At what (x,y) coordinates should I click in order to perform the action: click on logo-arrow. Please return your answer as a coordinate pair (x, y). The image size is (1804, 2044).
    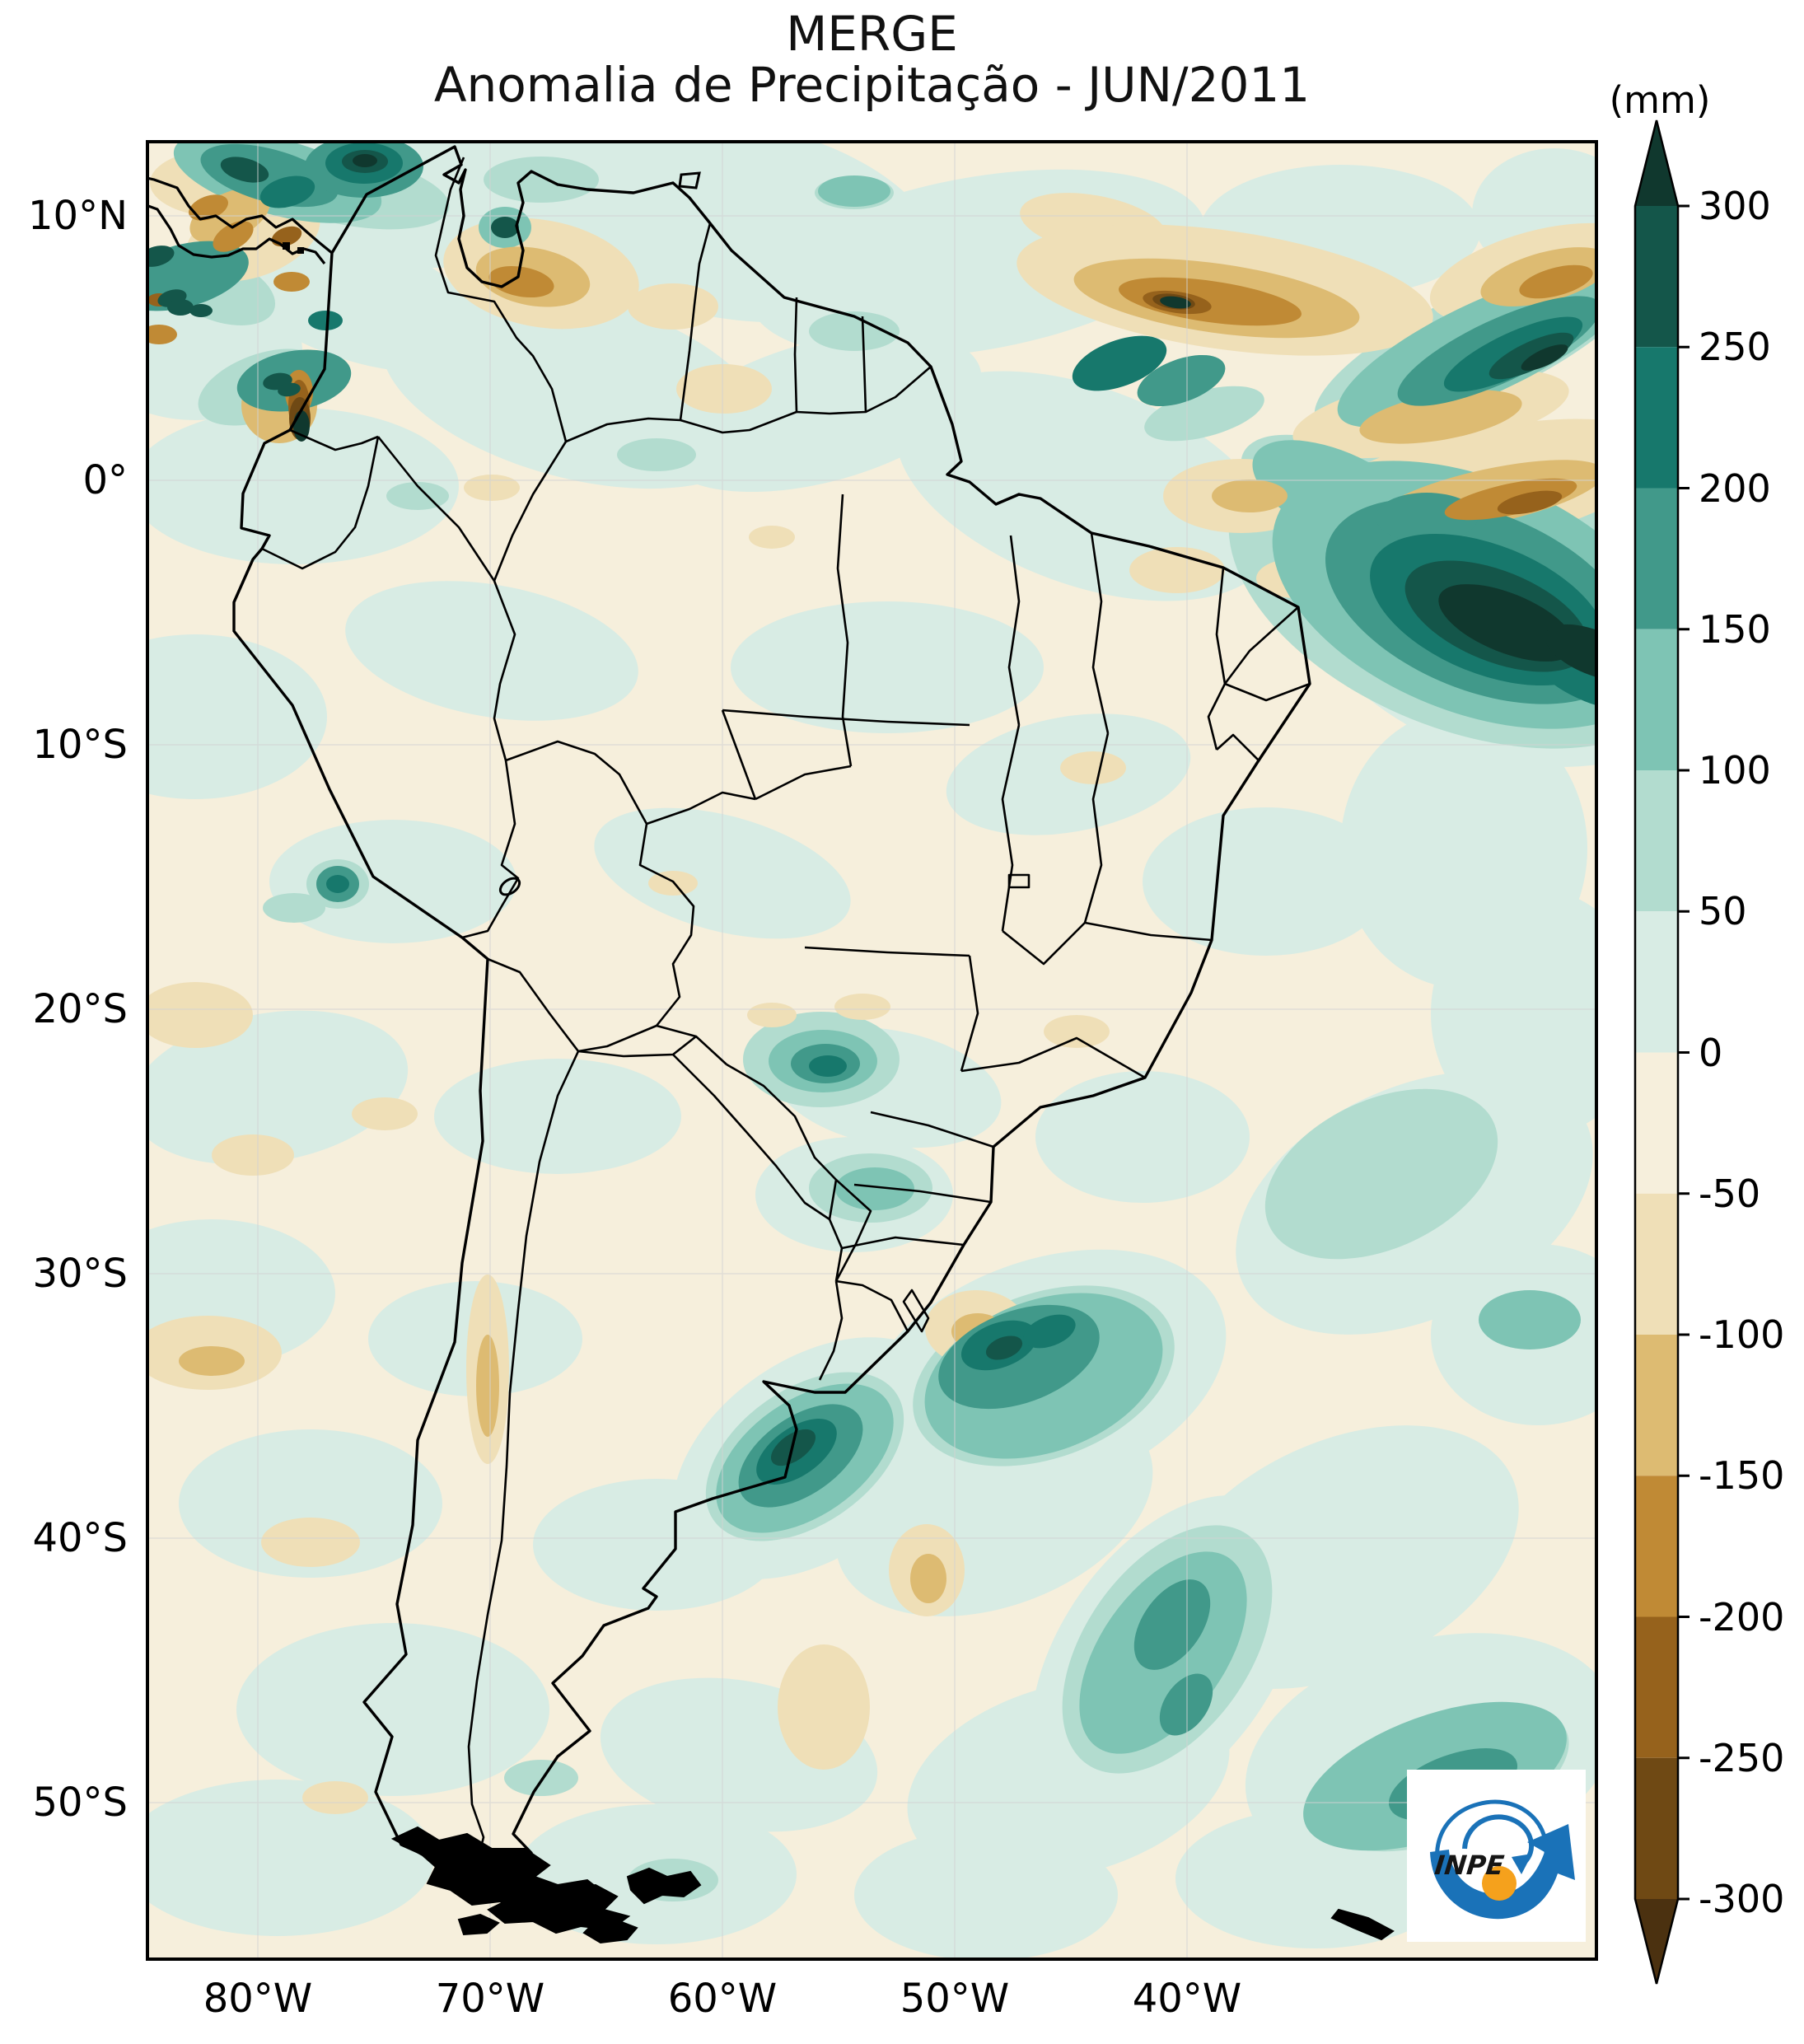
    Looking at the image, I should click on (1502, 1872).